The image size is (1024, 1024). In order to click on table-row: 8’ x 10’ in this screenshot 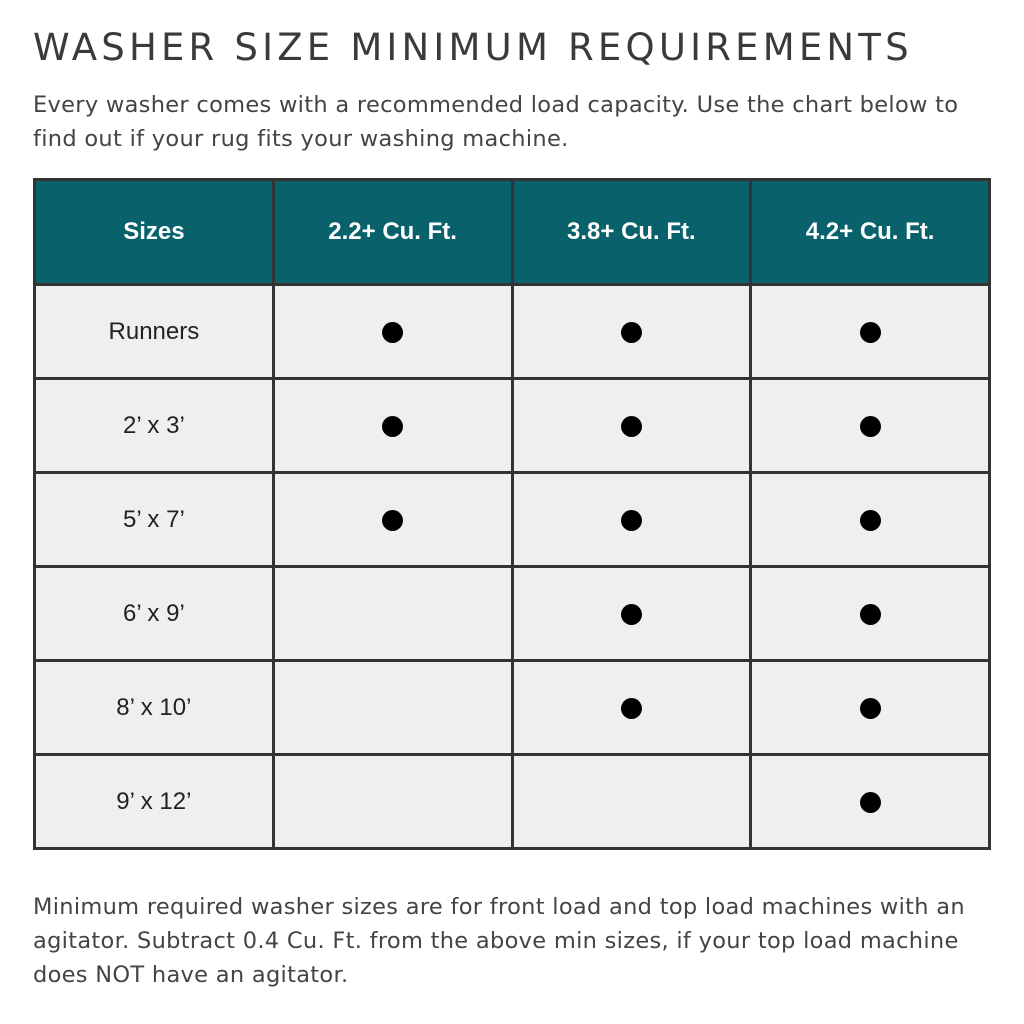, I will do `click(512, 707)`.